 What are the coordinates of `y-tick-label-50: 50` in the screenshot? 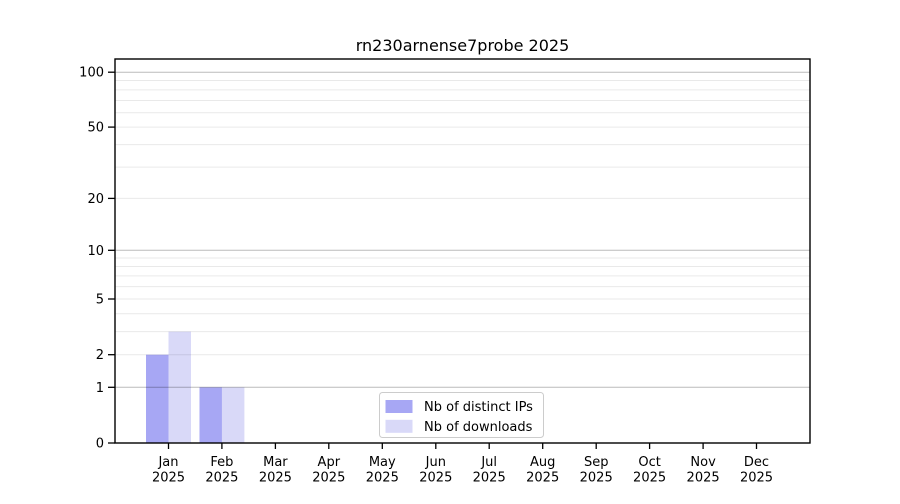 It's located at (95, 128).